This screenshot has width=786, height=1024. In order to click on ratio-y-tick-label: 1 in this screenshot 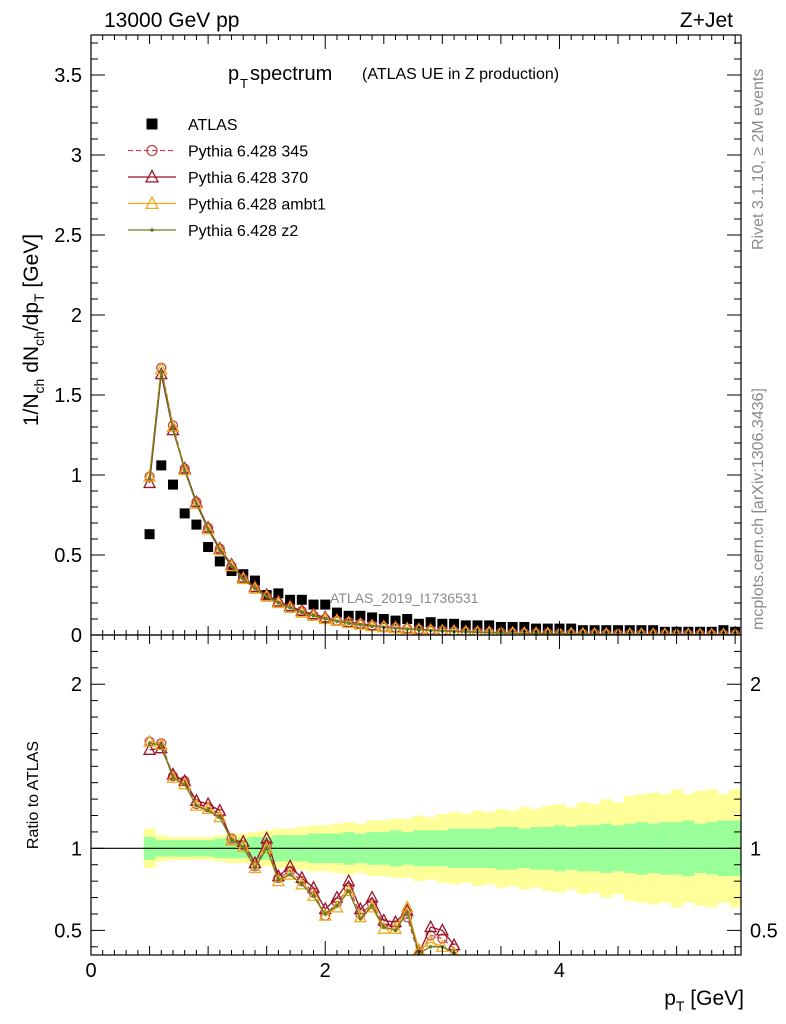, I will do `click(76, 849)`.